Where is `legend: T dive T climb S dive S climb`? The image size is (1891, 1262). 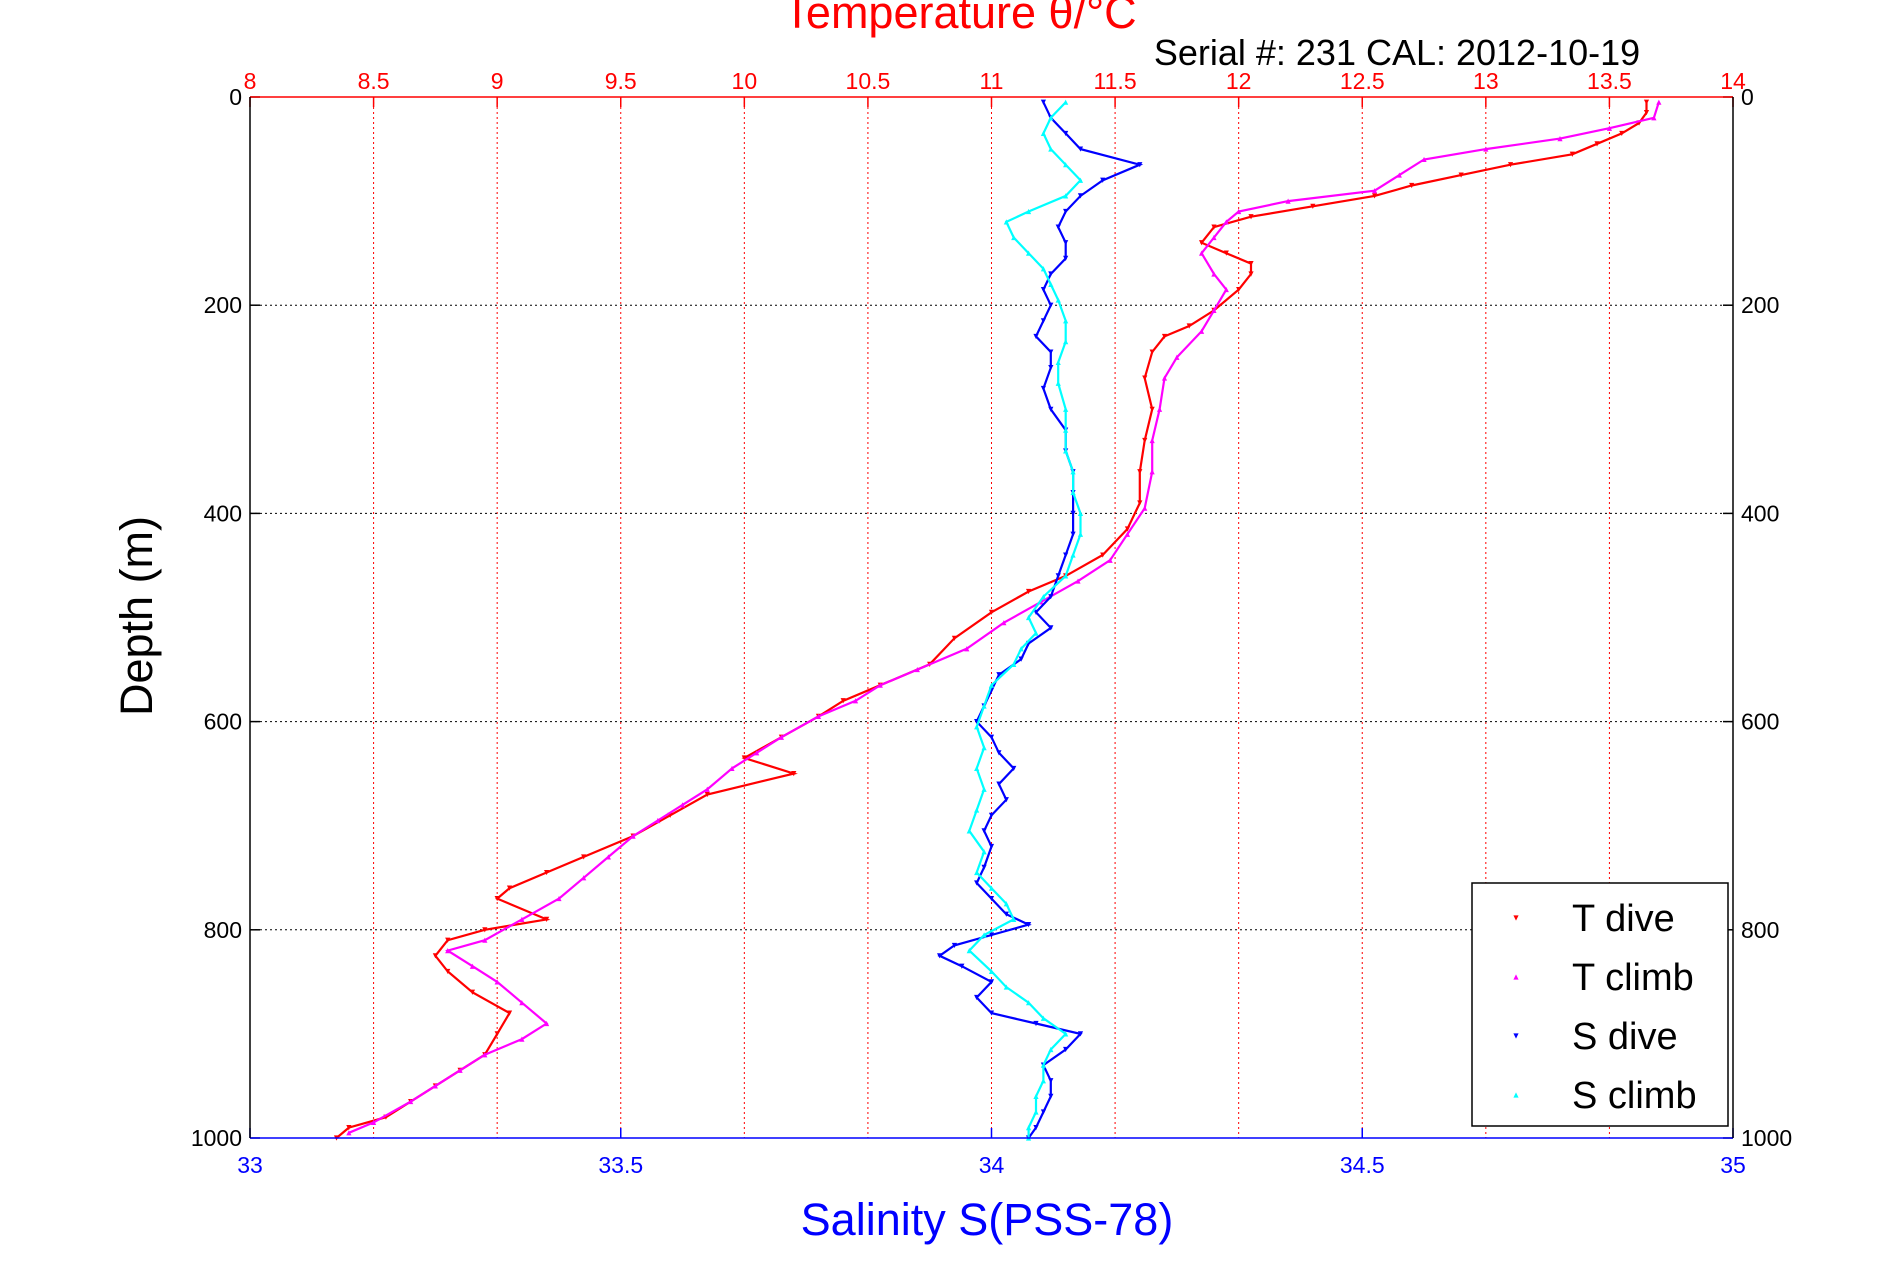 legend: T dive T climb S dive S climb is located at coordinates (1600, 1004).